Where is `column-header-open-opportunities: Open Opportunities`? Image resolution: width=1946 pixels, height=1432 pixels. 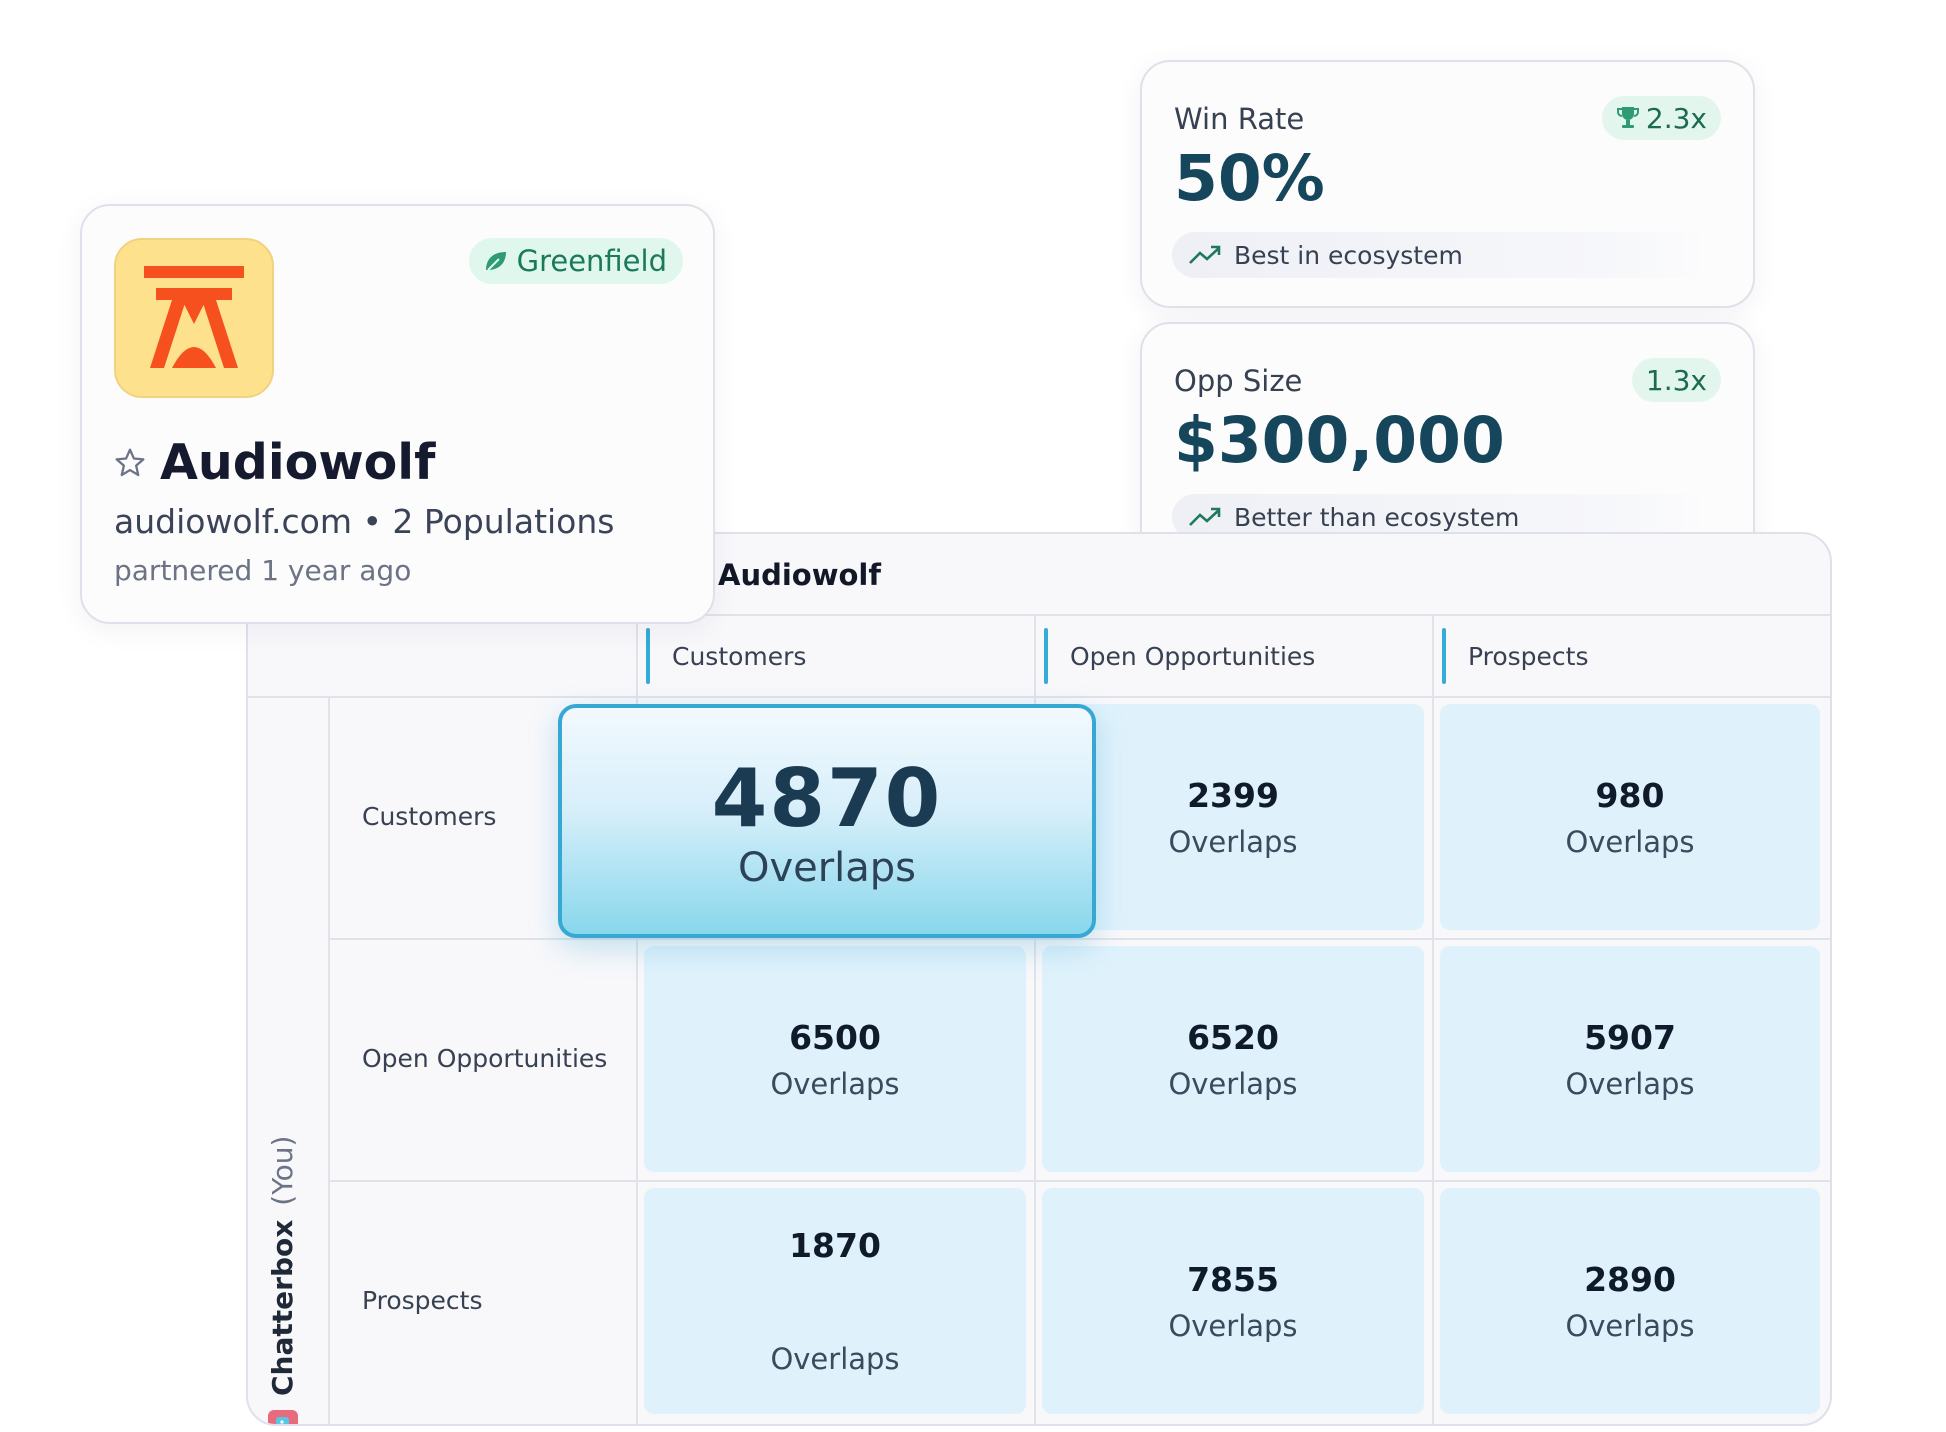
column-header-open-opportunities: Open Opportunities is located at coordinates (1179, 656).